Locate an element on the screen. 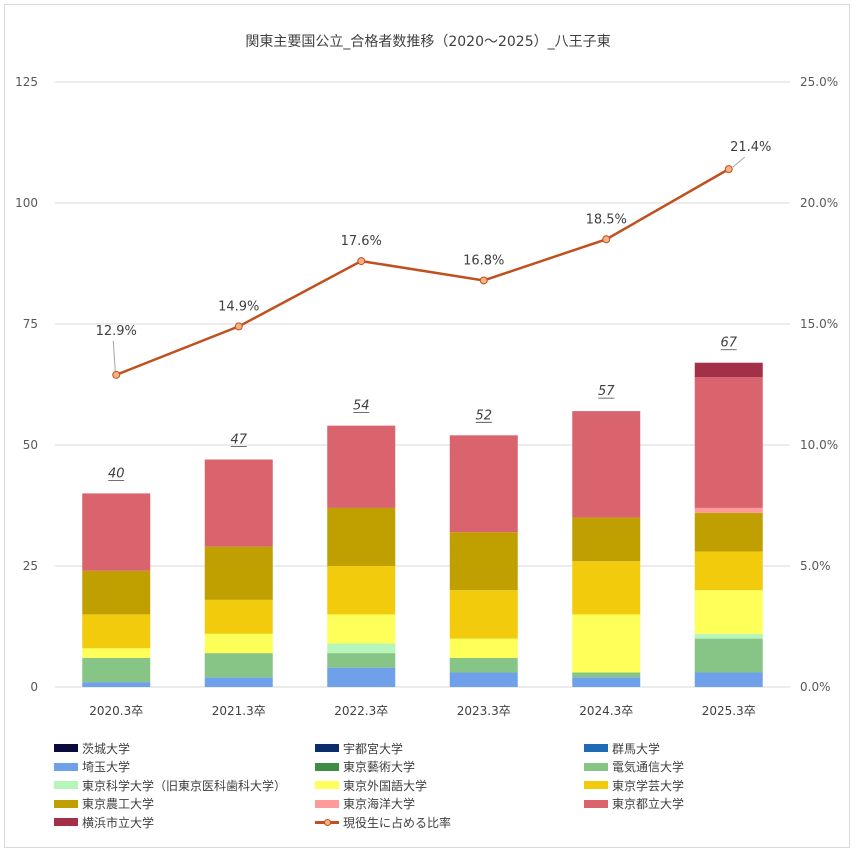  legend-row: 茨城大学 宇都宮大学 群馬大学 is located at coordinates (434, 748).